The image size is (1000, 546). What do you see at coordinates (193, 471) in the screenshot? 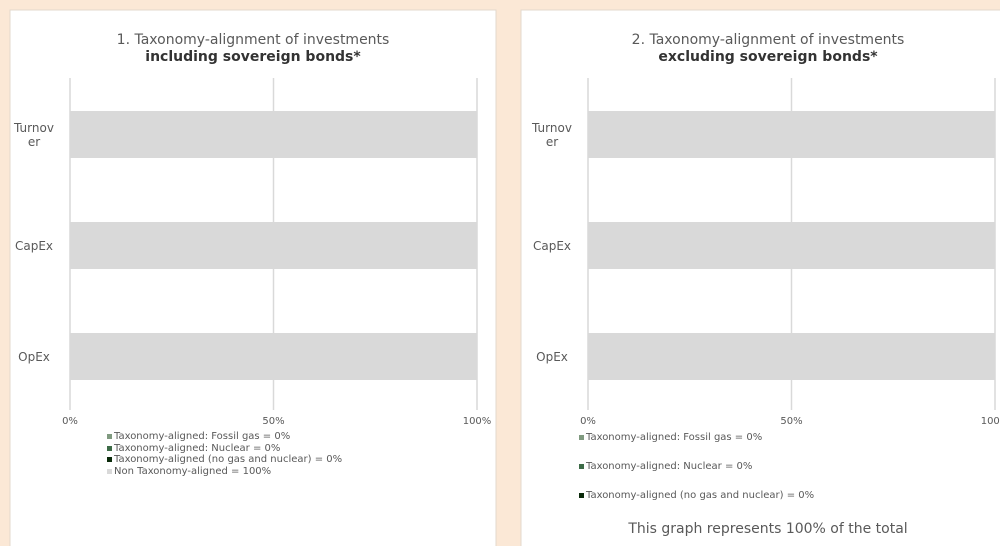
I see `legend-label: Non Taxonomy-aligned = 100%` at bounding box center [193, 471].